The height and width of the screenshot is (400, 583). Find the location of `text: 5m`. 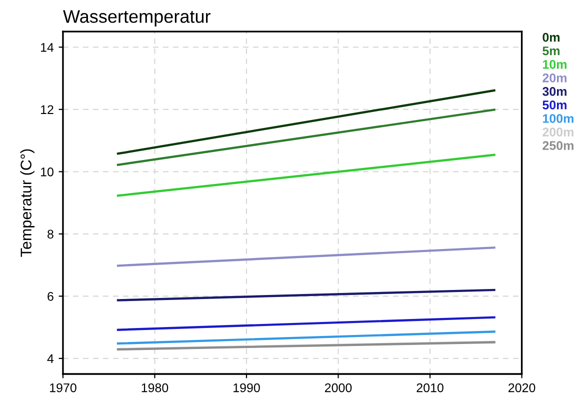

text: 5m is located at coordinates (551, 51).